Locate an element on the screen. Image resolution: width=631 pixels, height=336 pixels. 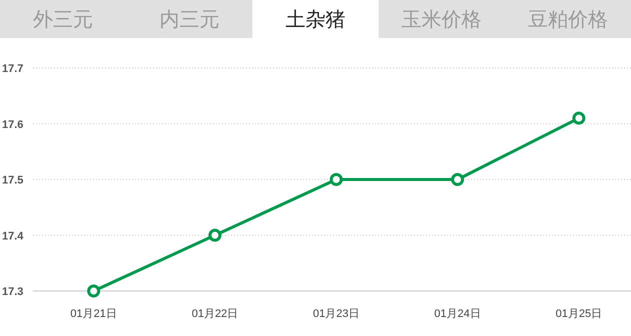
x-tick-label: 01月22日 is located at coordinates (215, 314).